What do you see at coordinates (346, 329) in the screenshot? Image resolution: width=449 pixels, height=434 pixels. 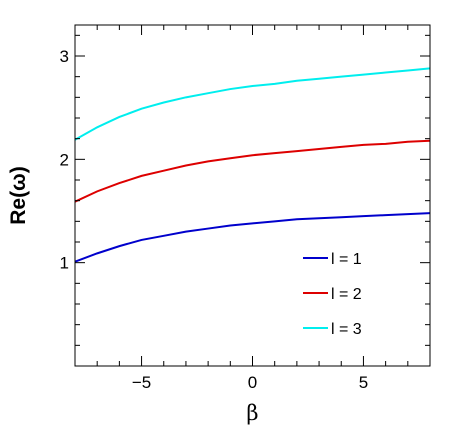 I see `legend-label-3: l = 3` at bounding box center [346, 329].